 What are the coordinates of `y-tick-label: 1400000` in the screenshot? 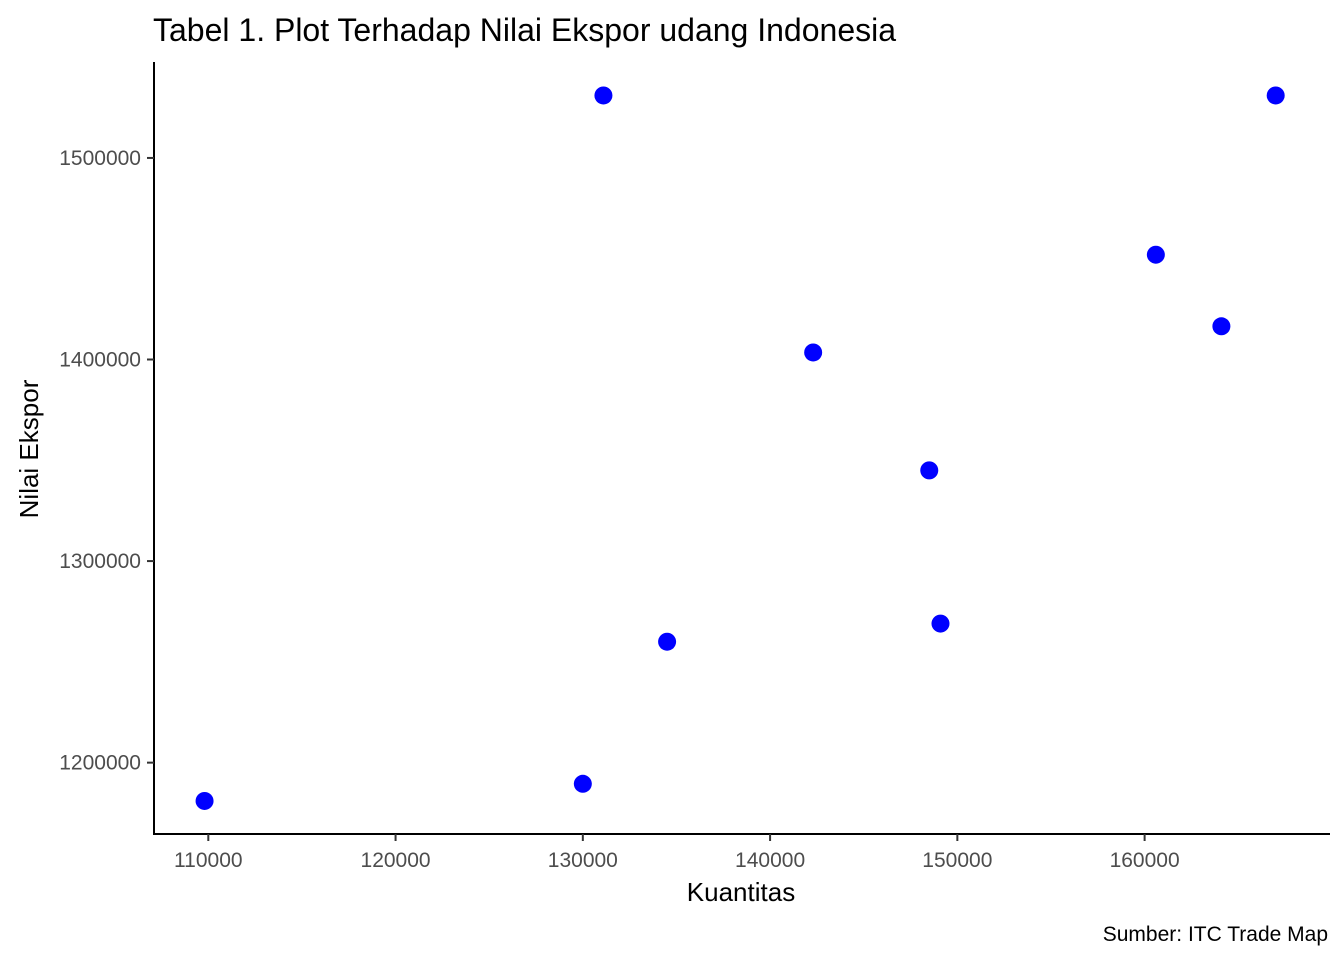 It's located at (100, 360).